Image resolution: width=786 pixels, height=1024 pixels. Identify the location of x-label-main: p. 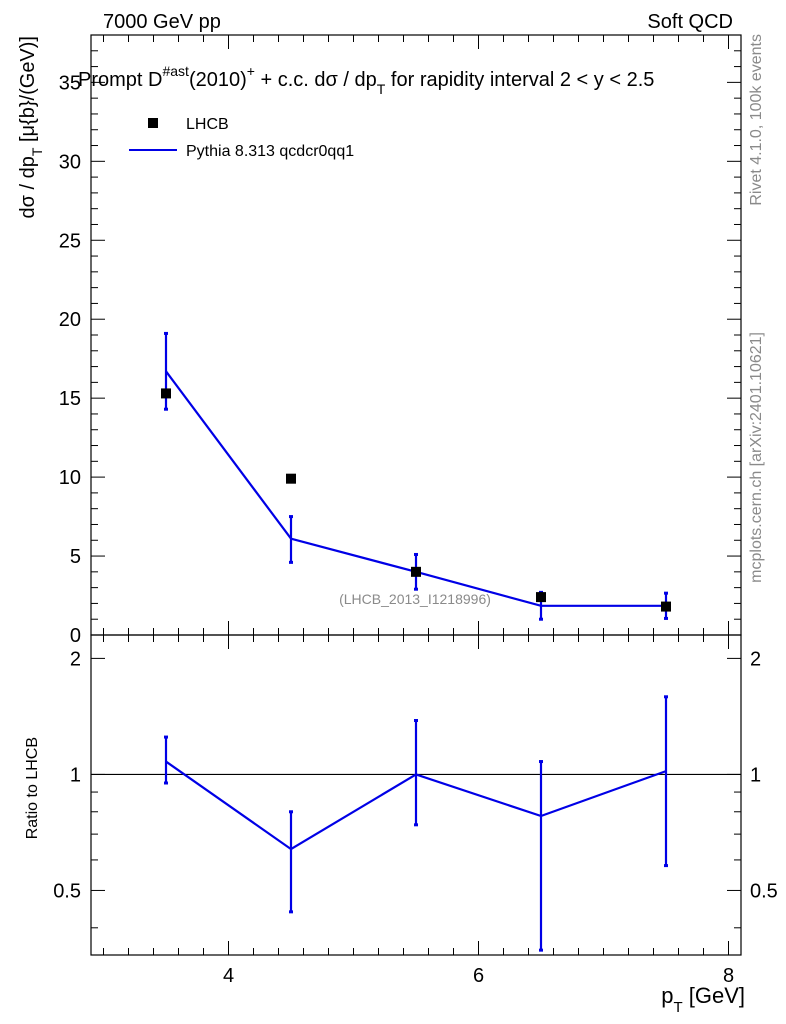
(667, 995).